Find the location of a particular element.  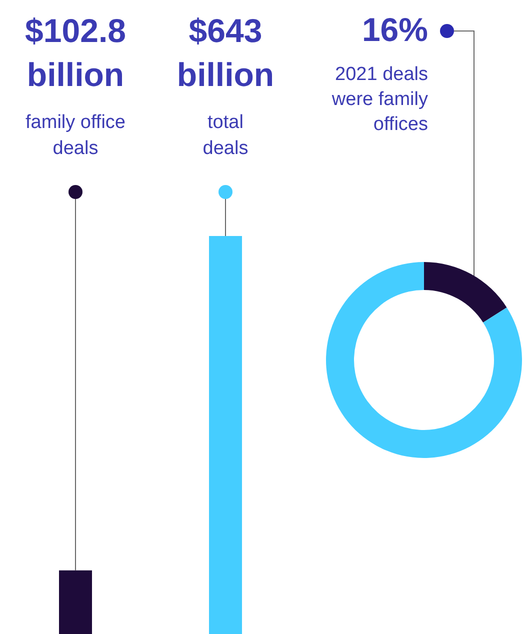

slice-label: 2021 deals were family offices is located at coordinates (379, 100).